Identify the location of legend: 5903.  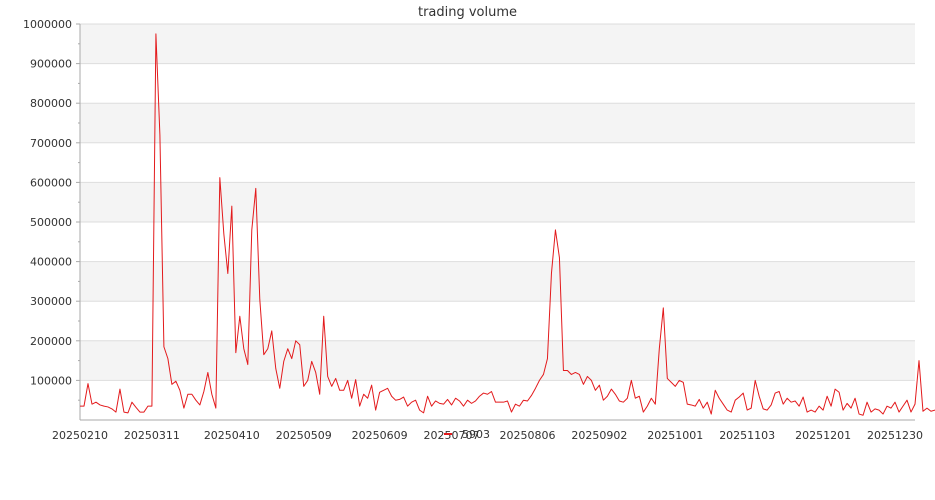
(467, 434).